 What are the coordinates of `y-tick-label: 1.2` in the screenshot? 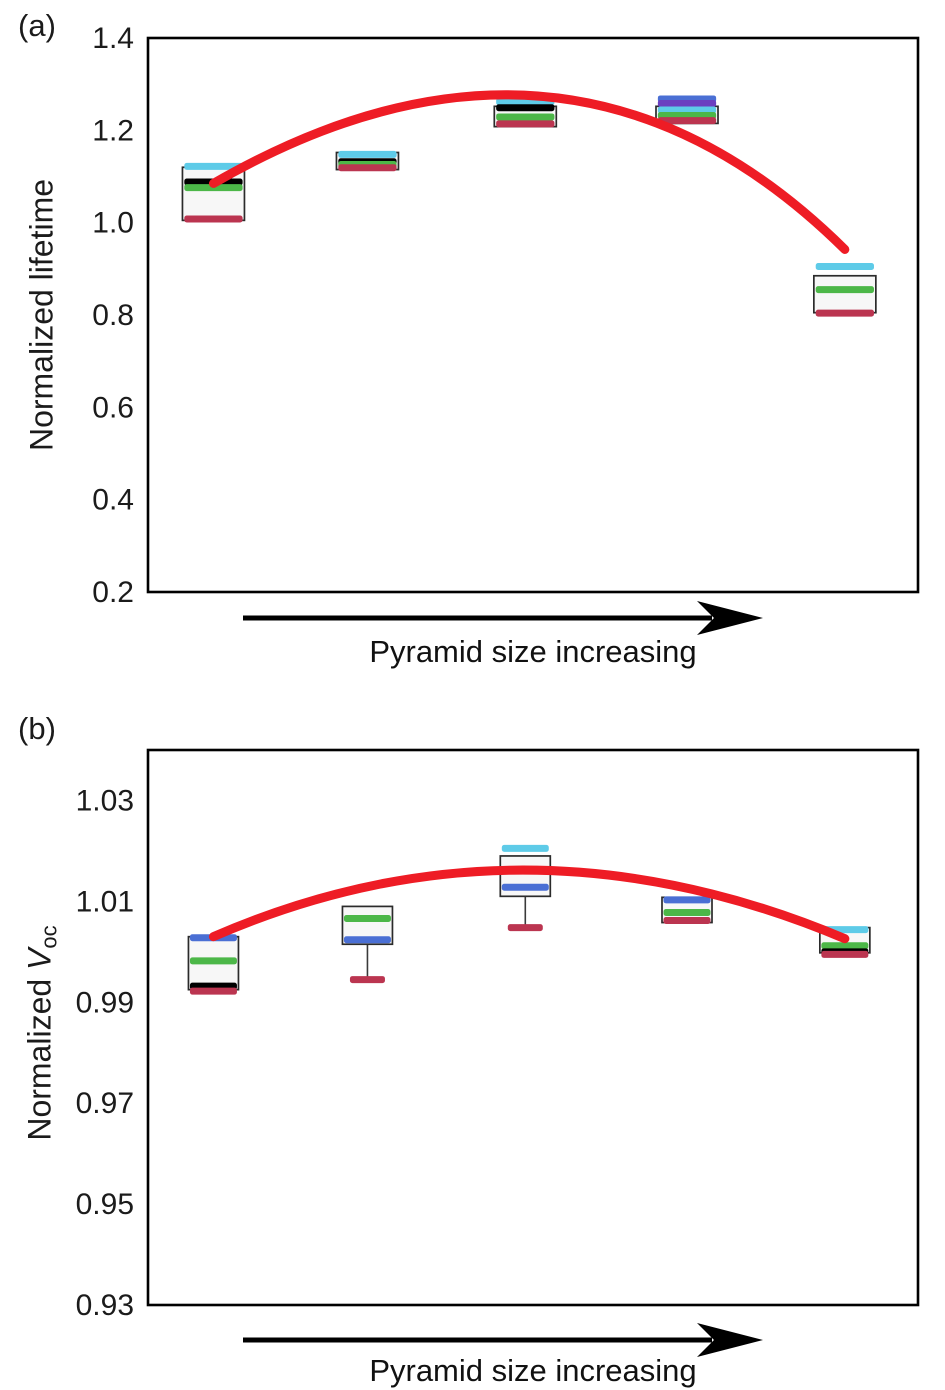 It's located at (113, 130).